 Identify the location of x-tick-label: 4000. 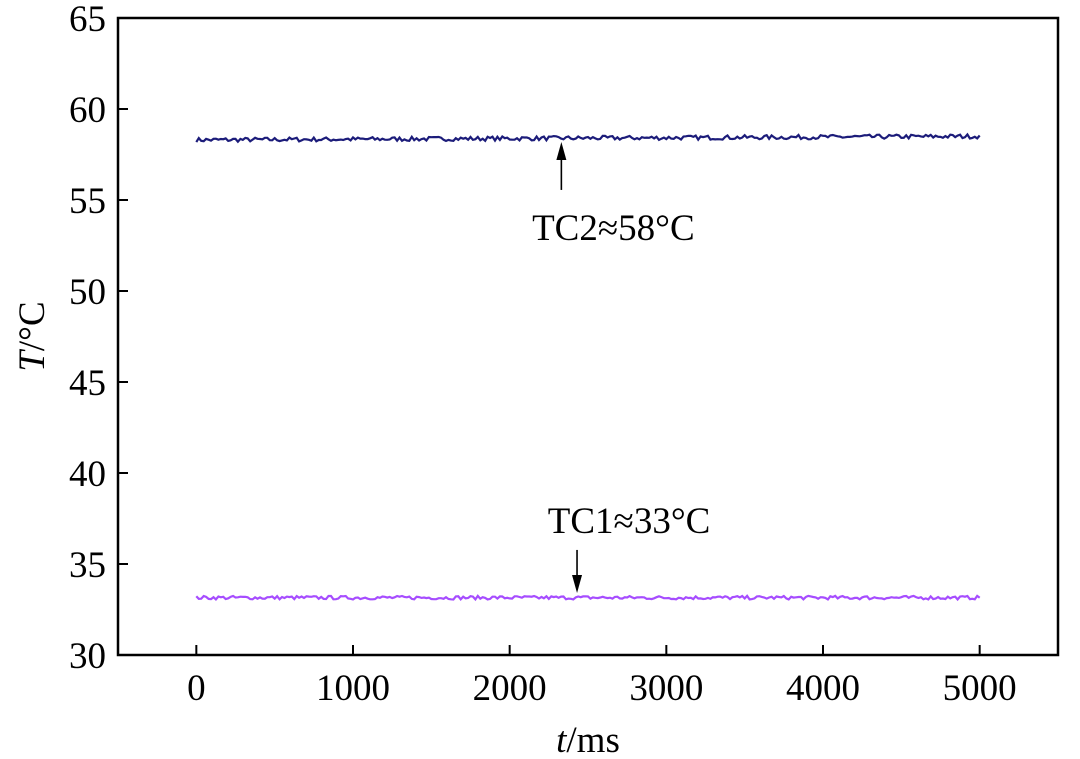
(823, 688).